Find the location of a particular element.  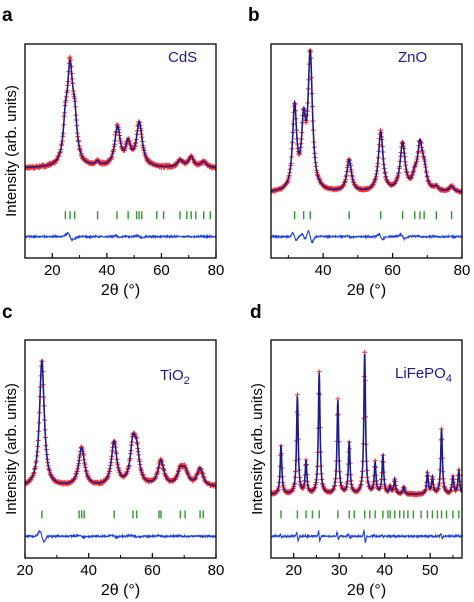

observed-point is located at coordinates (365, 352).